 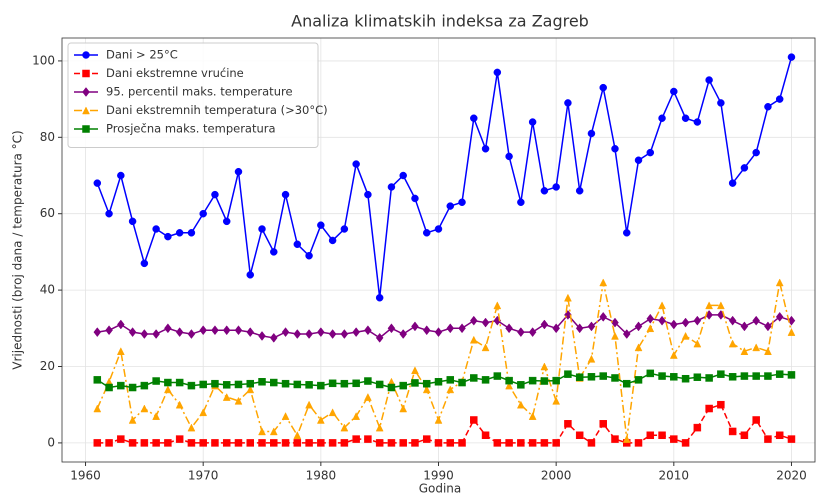 What do you see at coordinates (321, 476) in the screenshot?
I see `x-tick-label: 1980` at bounding box center [321, 476].